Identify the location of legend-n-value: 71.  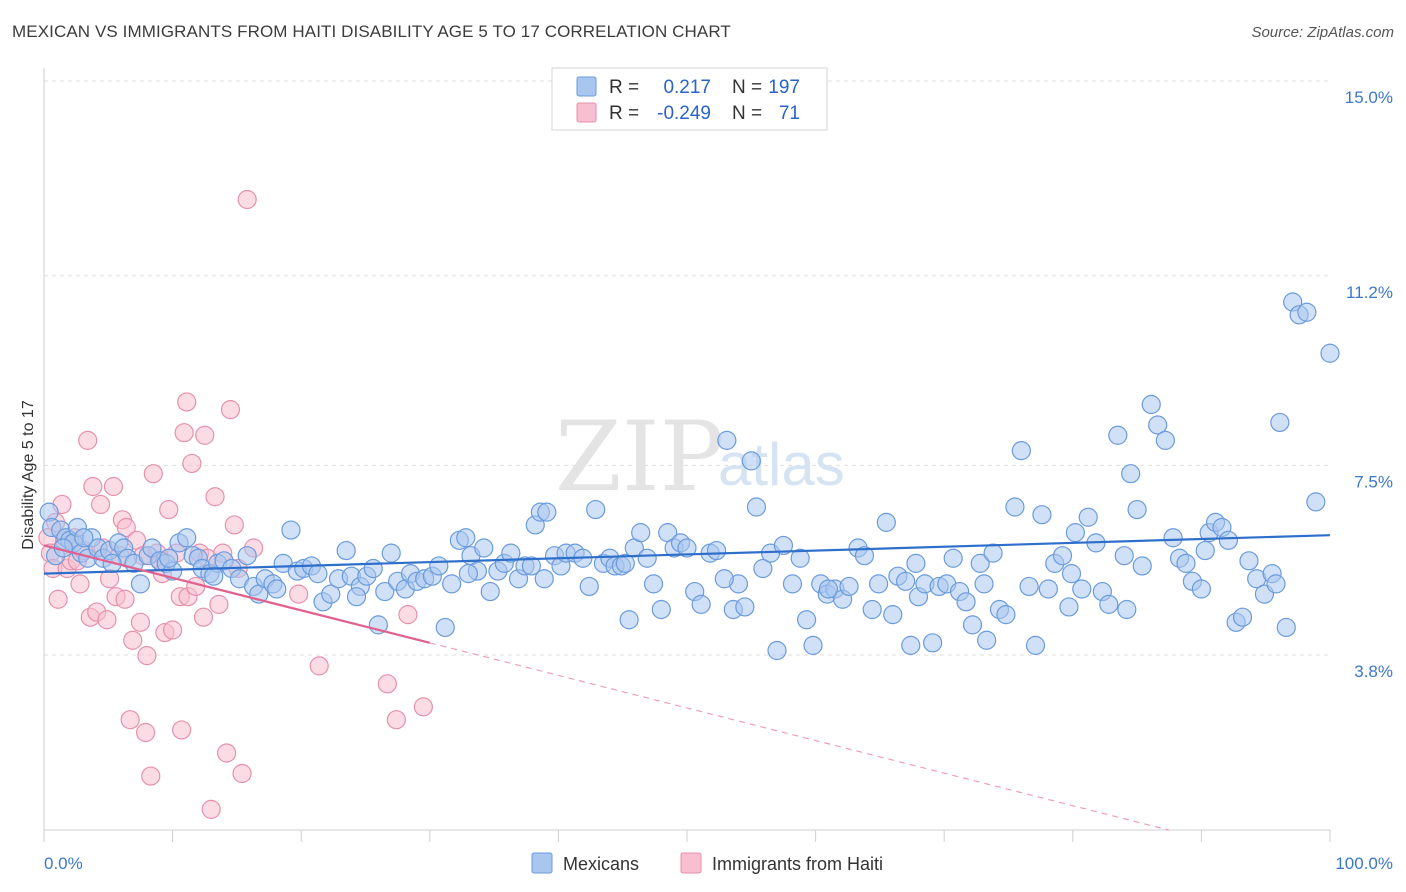
(789, 113).